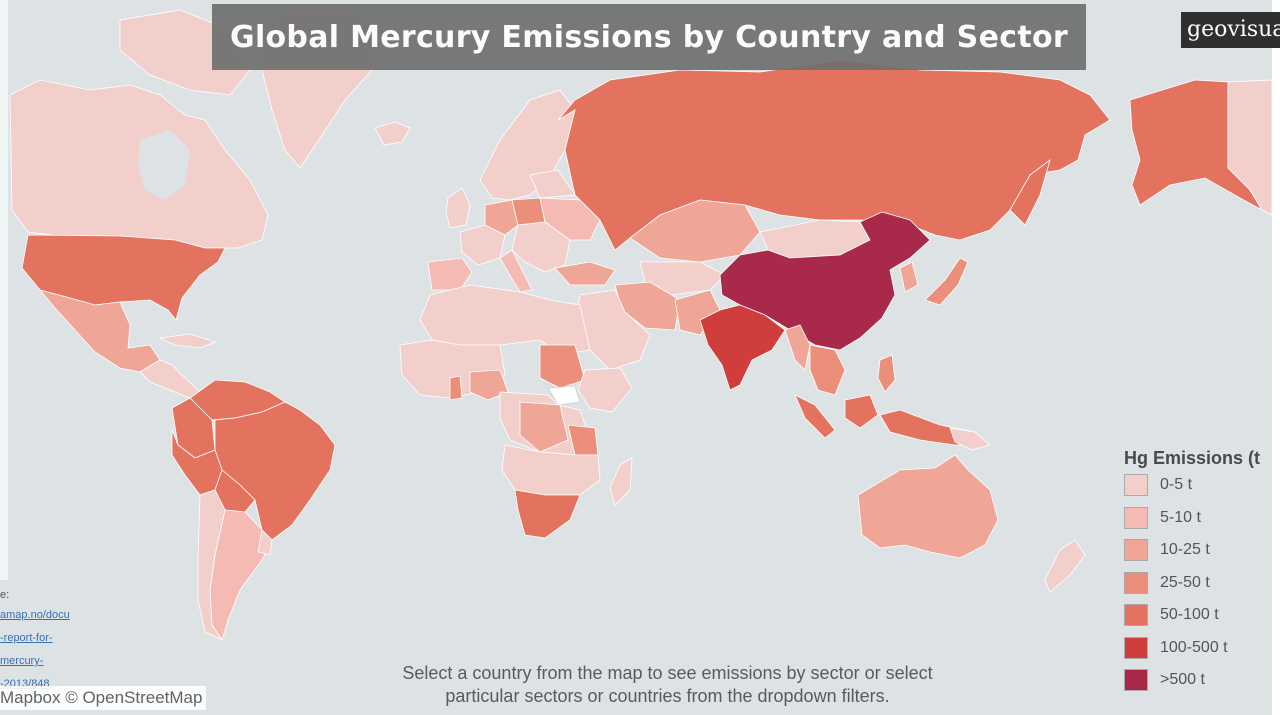 Image resolution: width=1280 pixels, height=715 pixels. I want to click on country-spain, so click(450, 274).